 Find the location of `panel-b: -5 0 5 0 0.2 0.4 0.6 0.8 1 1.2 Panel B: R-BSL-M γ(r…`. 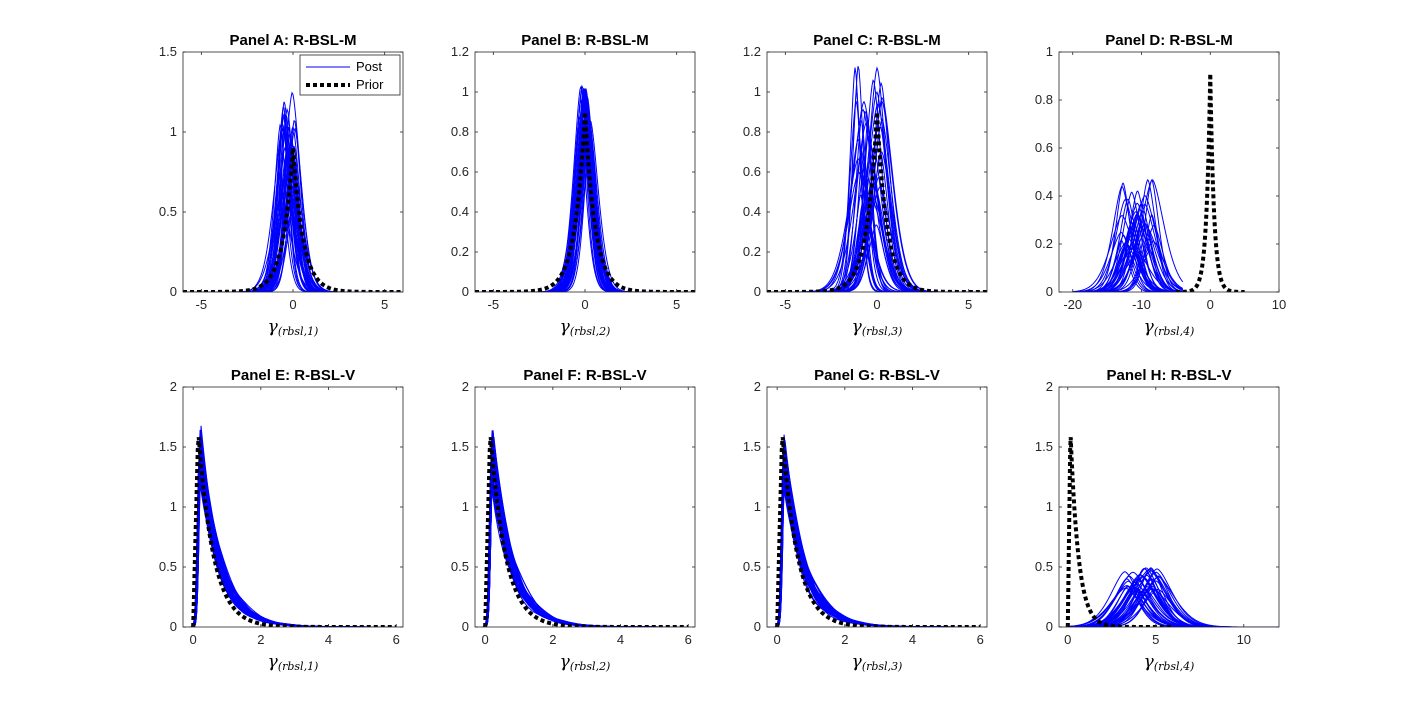

panel-b: -5 0 5 0 0.2 0.4 0.6 0.8 1 1.2 Panel B: R-BSL-M γ(r… is located at coordinates (573, 185).